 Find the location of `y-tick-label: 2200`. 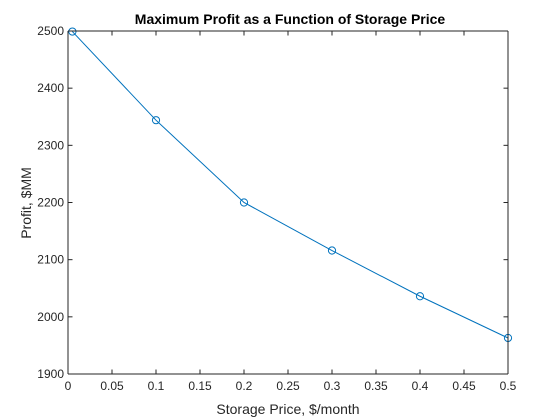

y-tick-label: 2200 is located at coordinates (50, 203).